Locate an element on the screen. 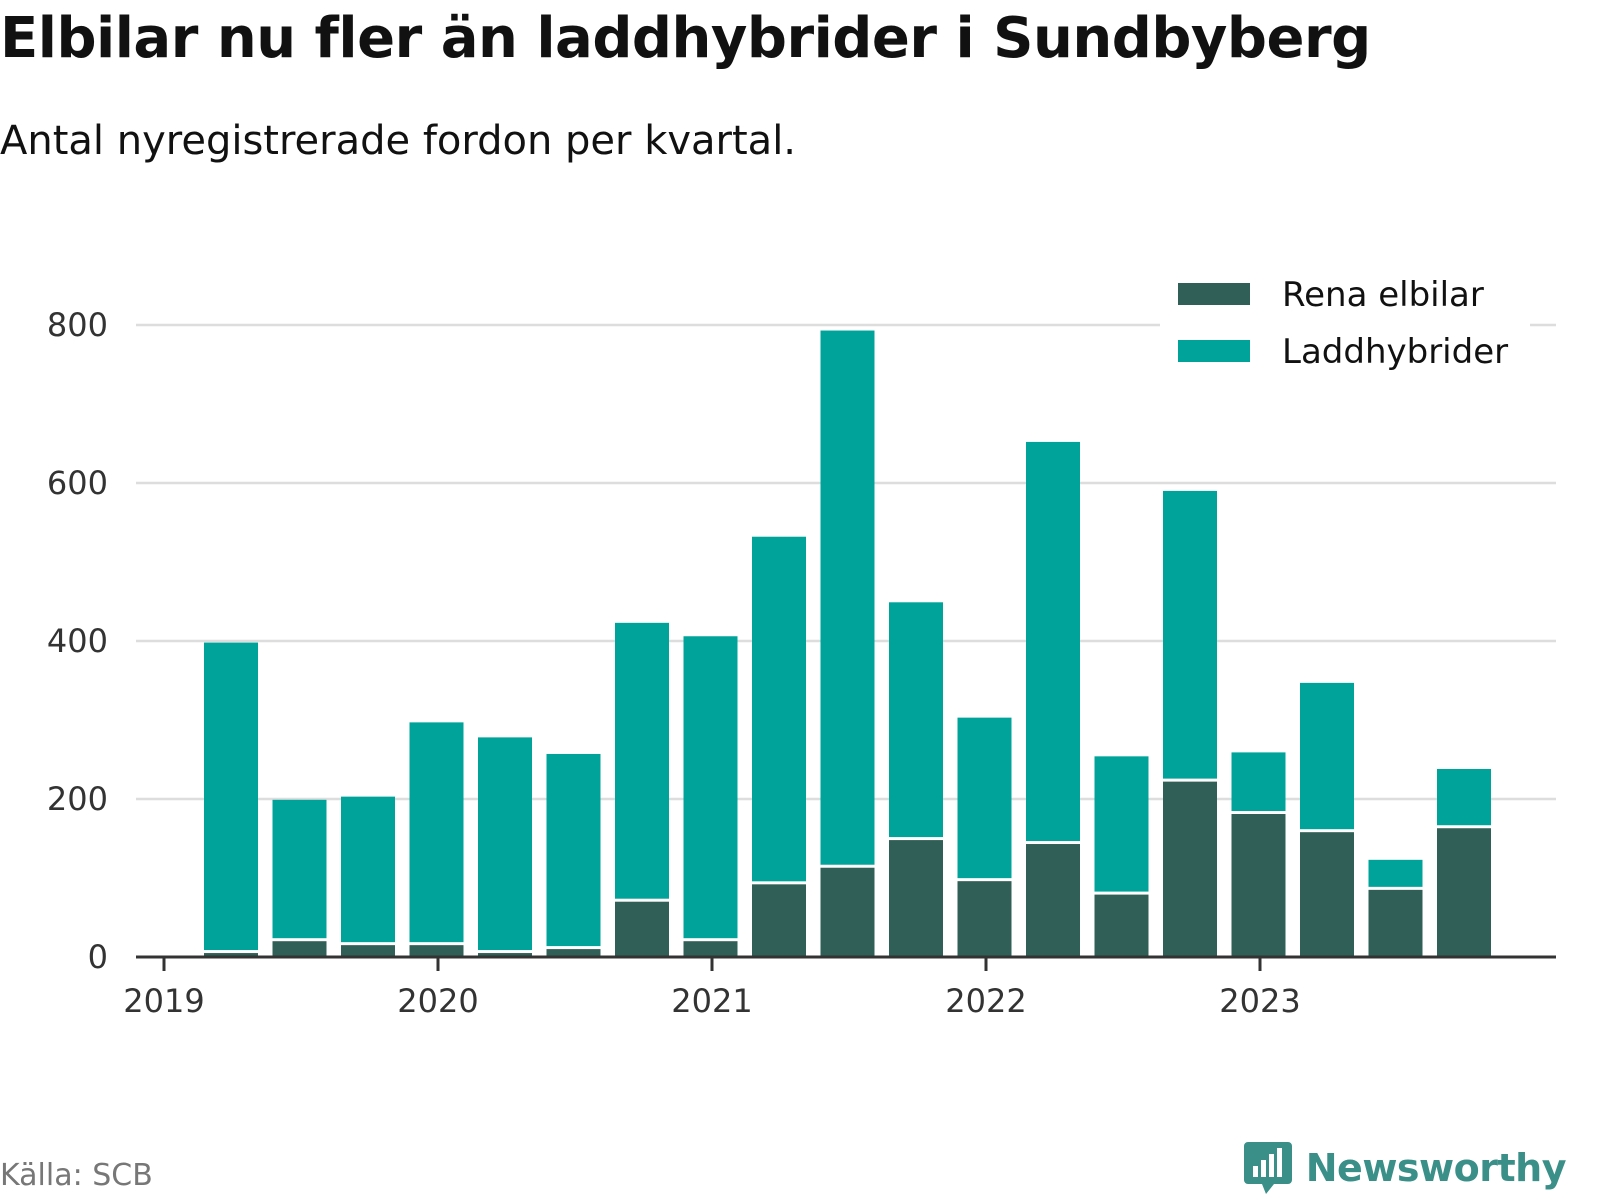  legend-label-rena-elbilar: Rena elbilar is located at coordinates (1383, 295).